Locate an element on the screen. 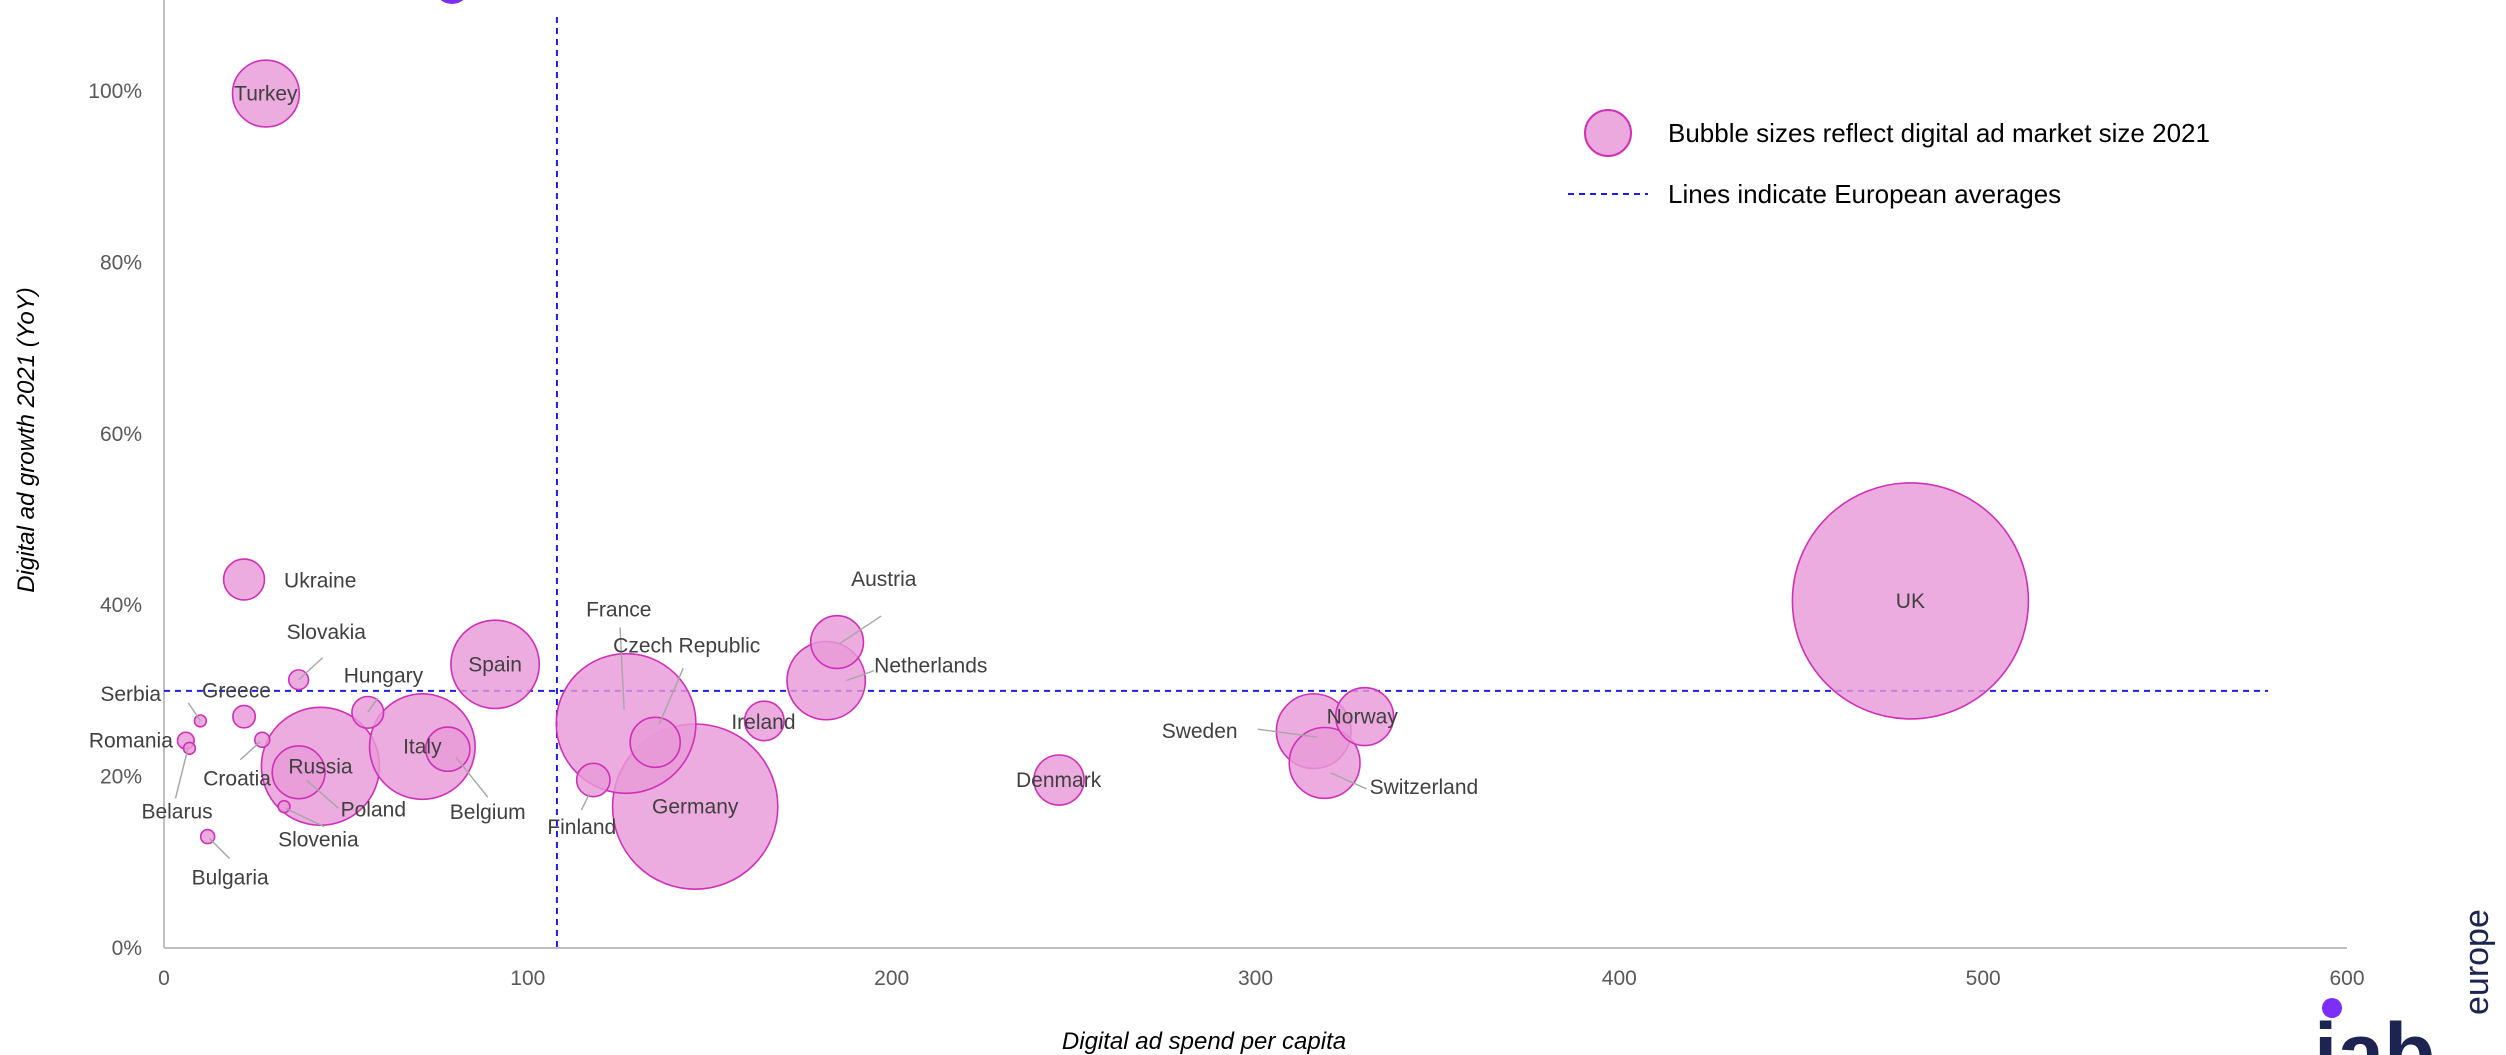 The height and width of the screenshot is (1055, 2506). leader-slovenia is located at coordinates (305, 817).